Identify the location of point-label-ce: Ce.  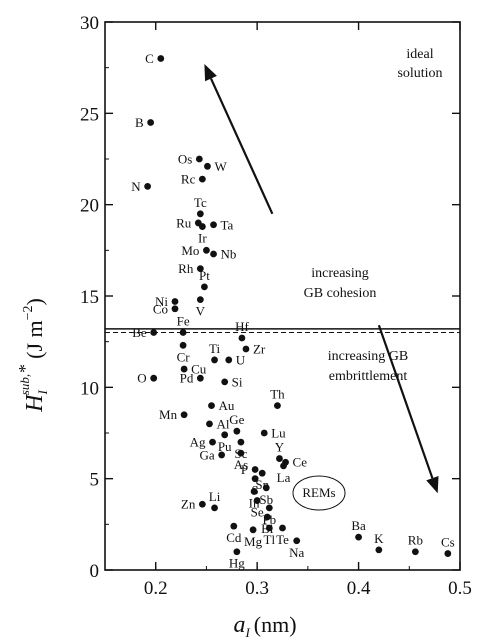
(300, 462).